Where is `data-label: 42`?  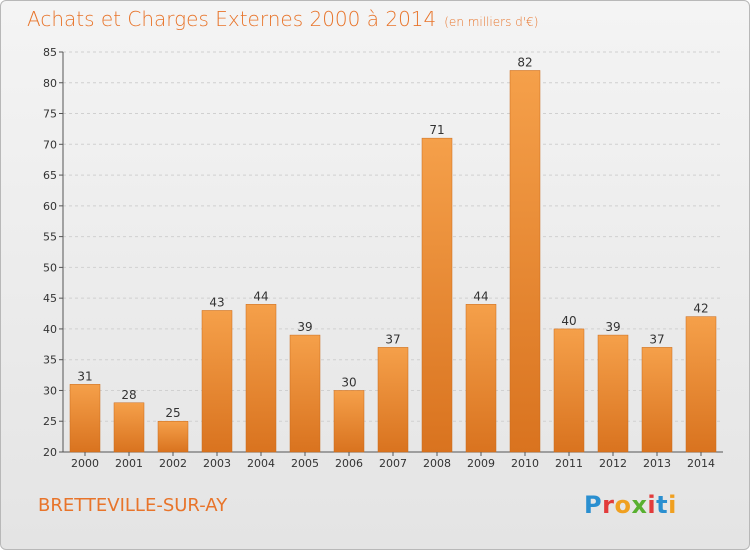 data-label: 42 is located at coordinates (700, 309).